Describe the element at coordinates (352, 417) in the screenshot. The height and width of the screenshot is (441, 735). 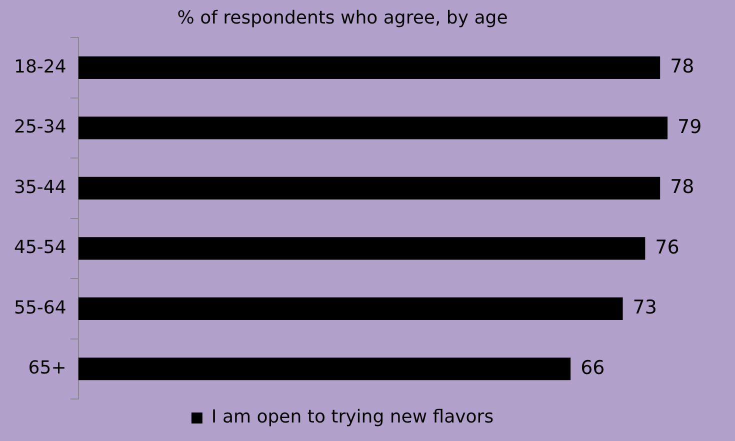
I see `legend-label: I am open to trying new flavors` at that location.